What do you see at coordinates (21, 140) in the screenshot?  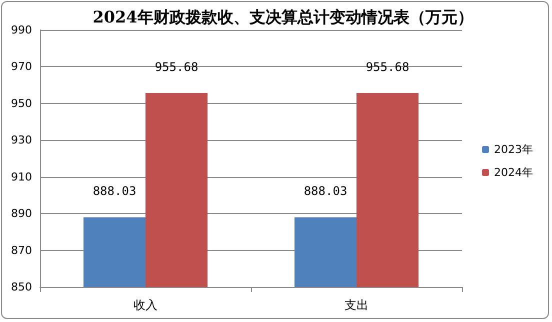 I see `y-tick-label: 930` at bounding box center [21, 140].